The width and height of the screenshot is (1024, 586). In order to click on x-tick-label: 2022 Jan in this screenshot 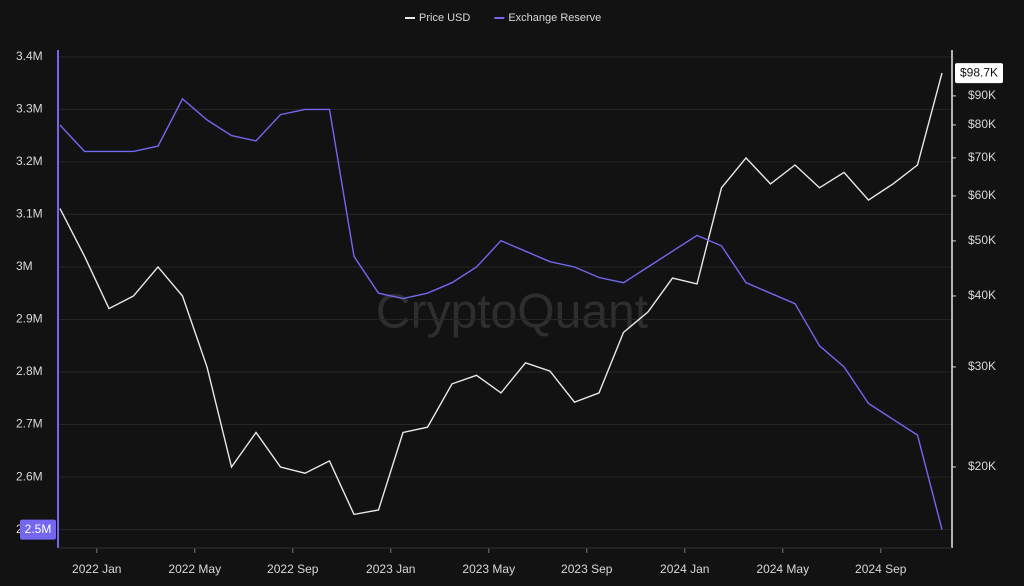, I will do `click(96, 569)`.